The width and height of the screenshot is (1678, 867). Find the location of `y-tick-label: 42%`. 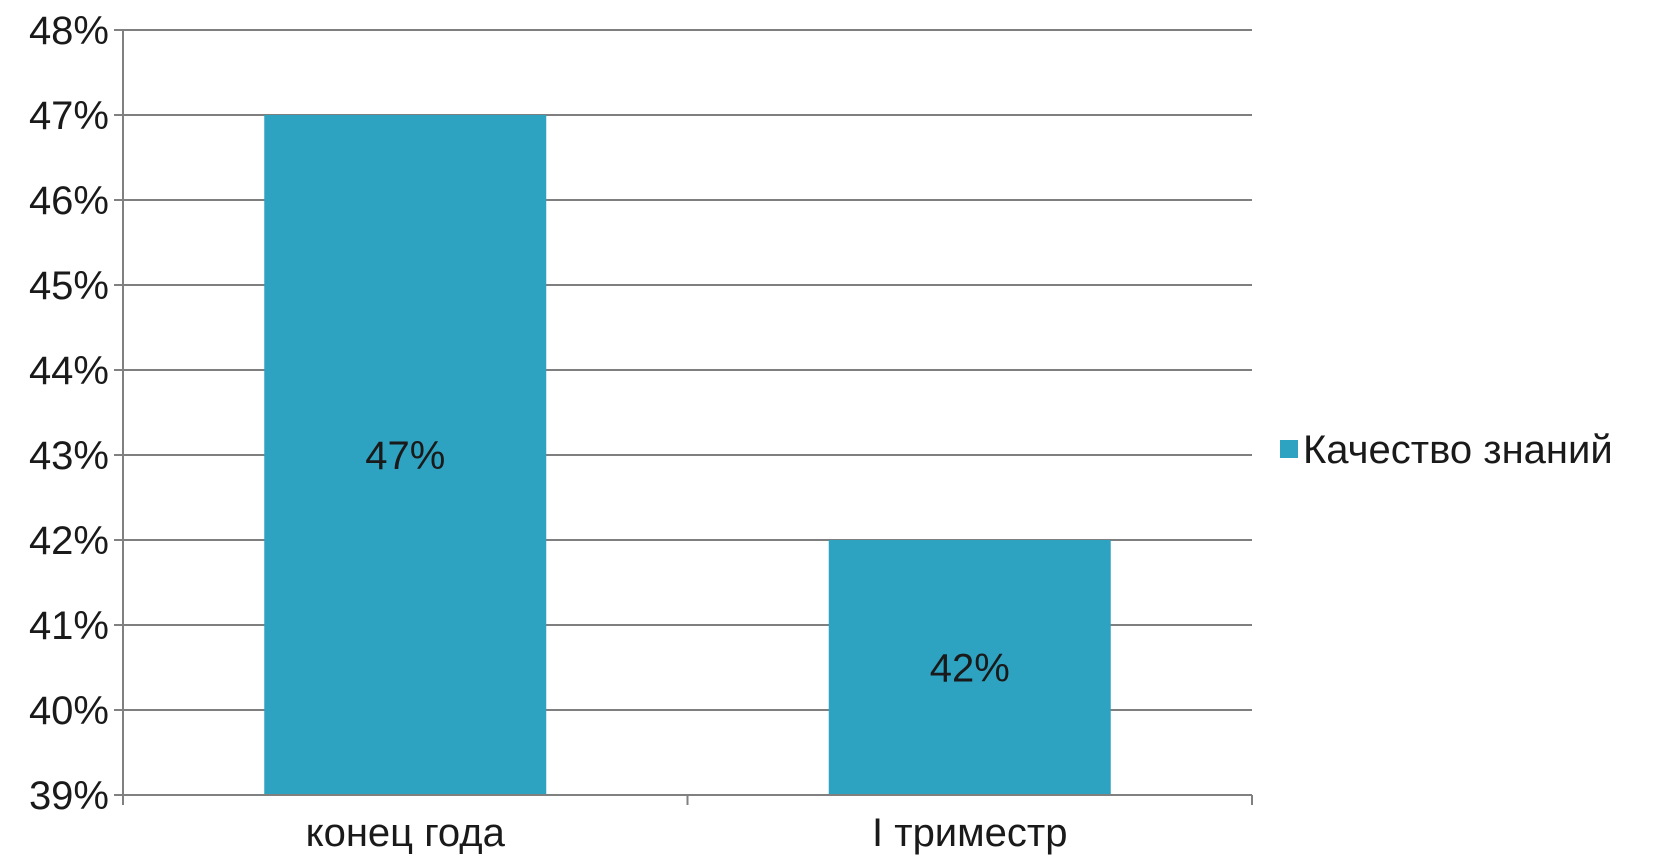

y-tick-label: 42% is located at coordinates (69, 541).